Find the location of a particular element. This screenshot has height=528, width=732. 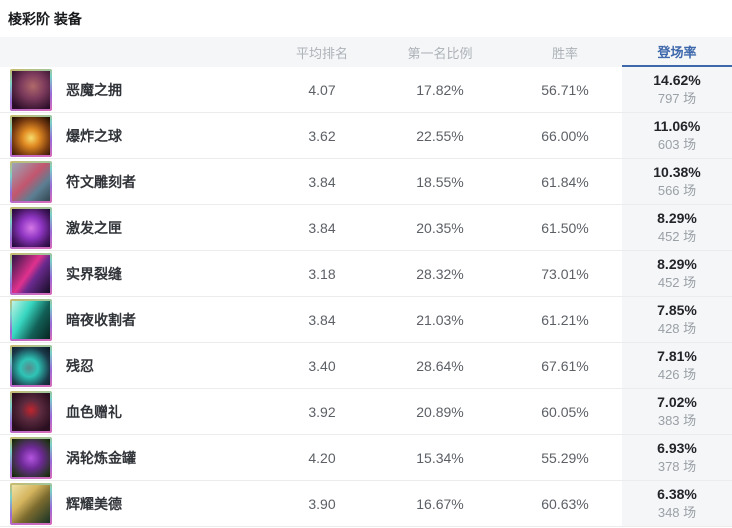

top1-rate-value: 16.67% is located at coordinates (440, 503).